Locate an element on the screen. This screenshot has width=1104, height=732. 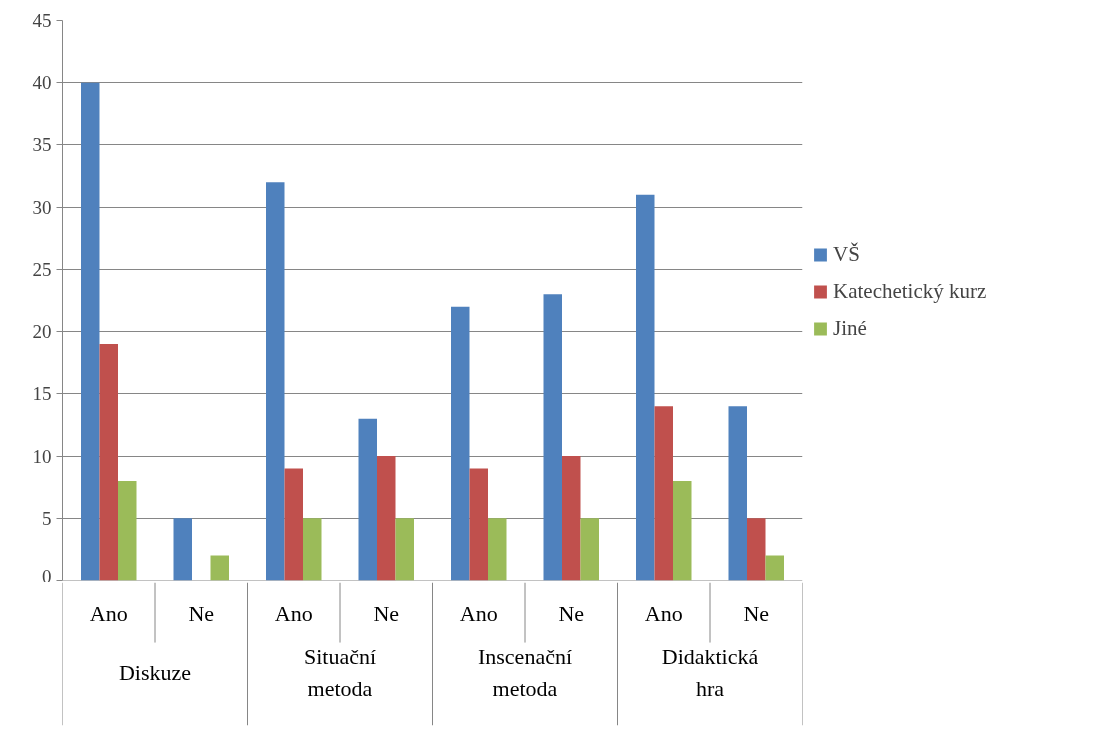
y-tick-label: 40 is located at coordinates (42, 83).